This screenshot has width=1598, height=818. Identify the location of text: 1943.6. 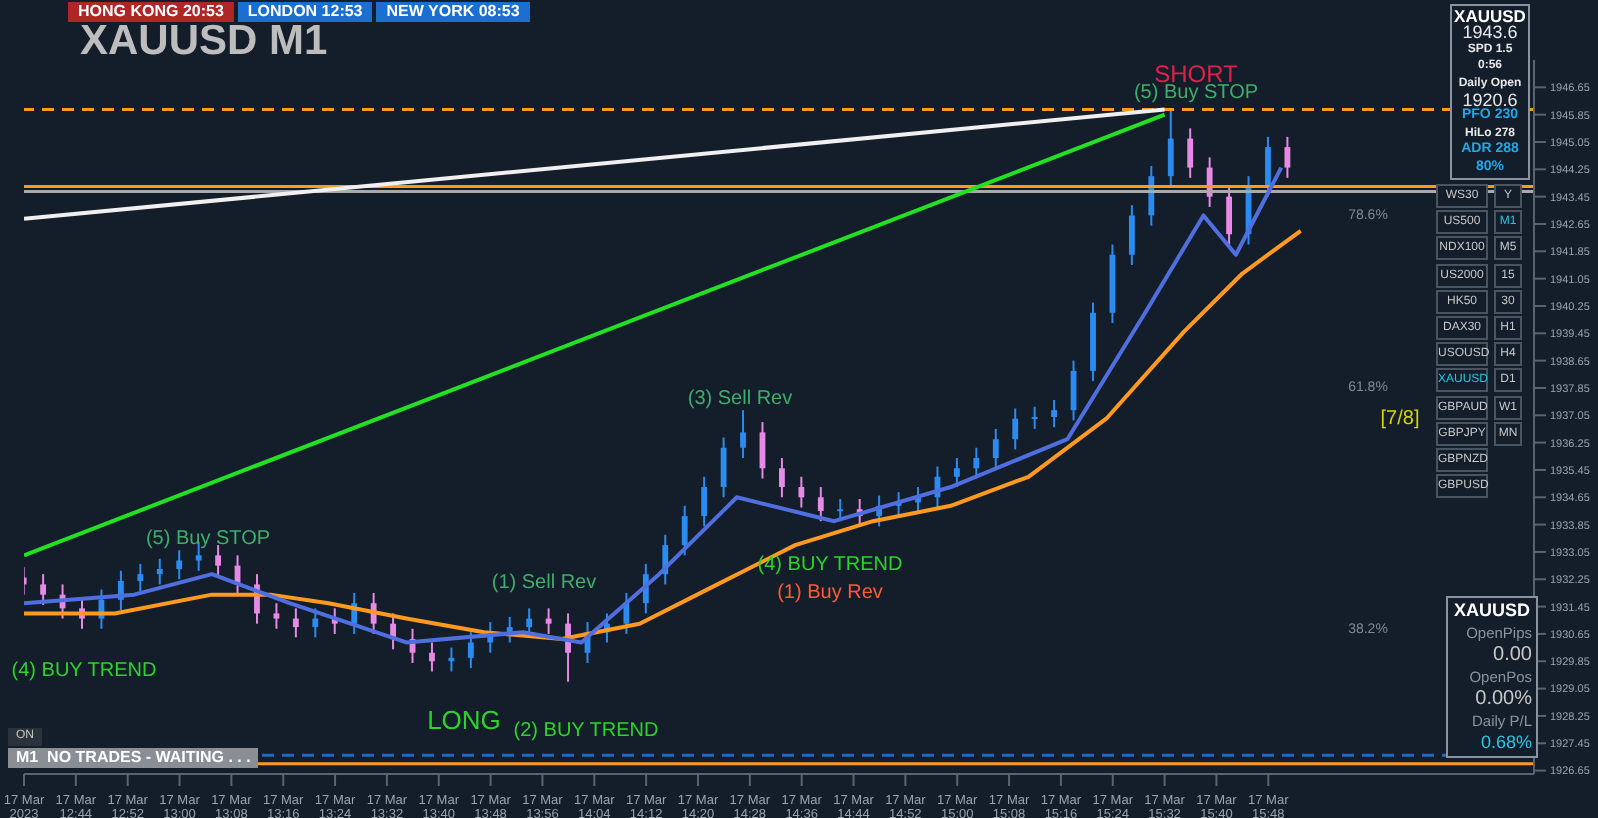
(1490, 32).